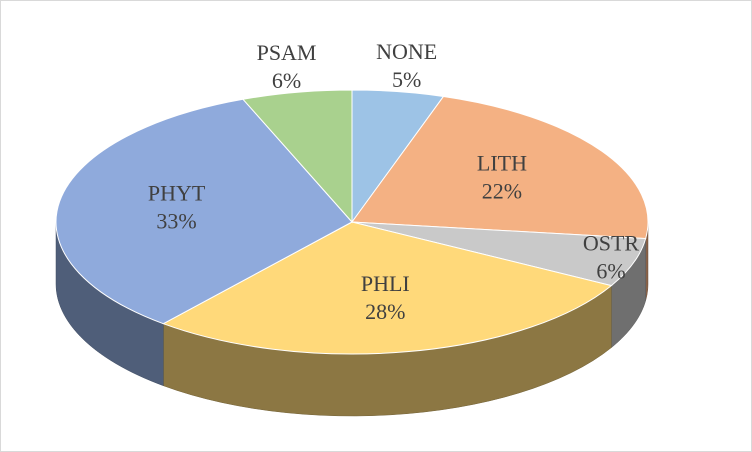  What do you see at coordinates (406, 79) in the screenshot?
I see `value-label: 5%` at bounding box center [406, 79].